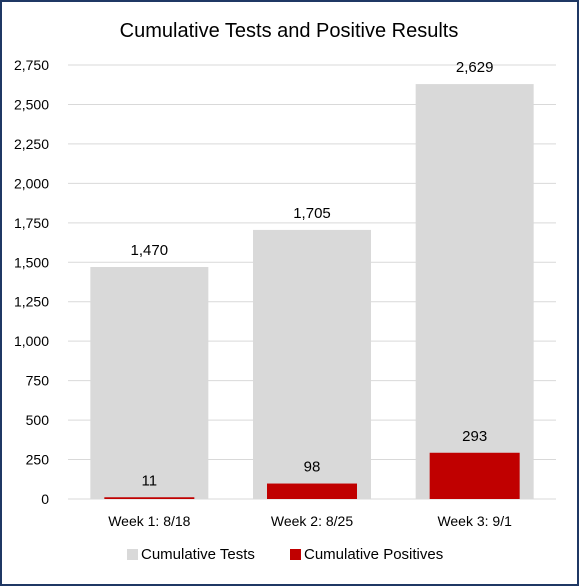  What do you see at coordinates (38, 381) in the screenshot?
I see `y-tick-label: 750` at bounding box center [38, 381].